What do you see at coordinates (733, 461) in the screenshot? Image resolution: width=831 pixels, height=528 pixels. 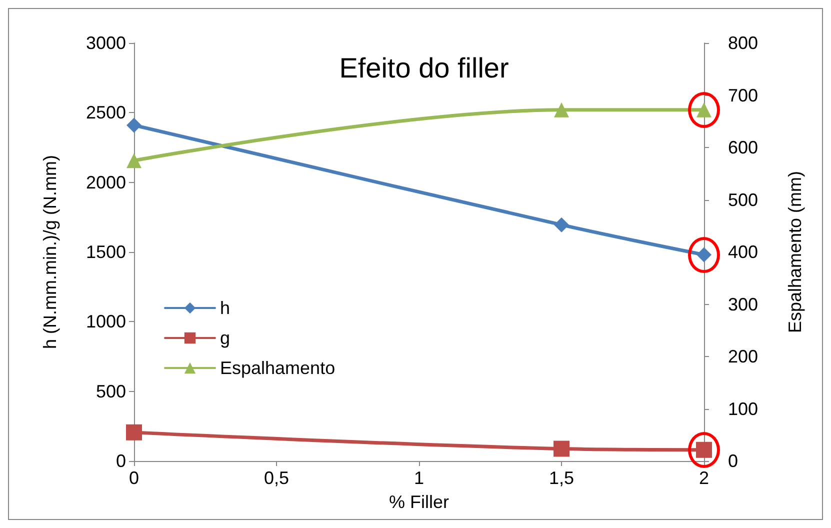 I see `y2-tick-label: 0` at bounding box center [733, 461].